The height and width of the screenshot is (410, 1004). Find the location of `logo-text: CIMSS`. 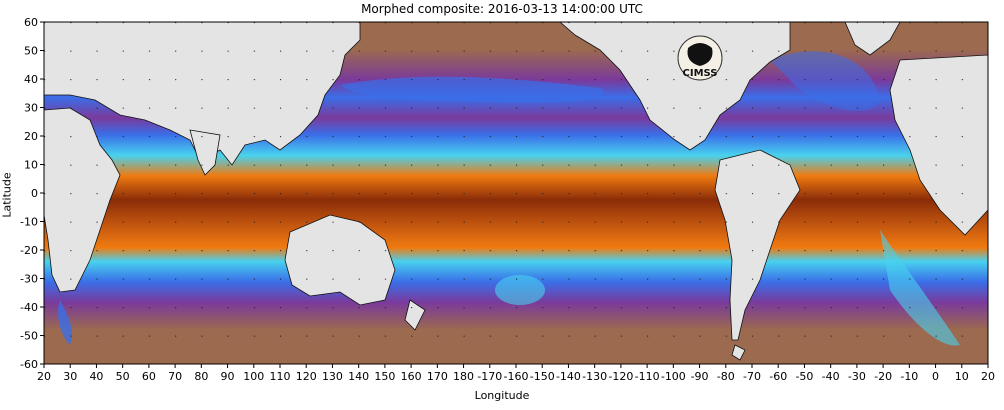

logo-text: CIMSS is located at coordinates (700, 73).